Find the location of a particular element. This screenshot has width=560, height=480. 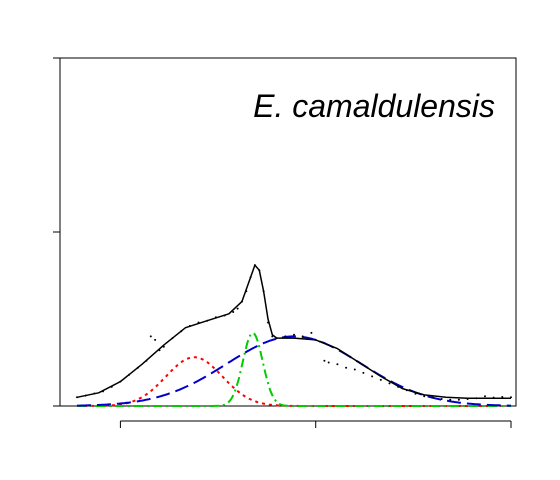

y-axis-ticks is located at coordinates (56, 232).